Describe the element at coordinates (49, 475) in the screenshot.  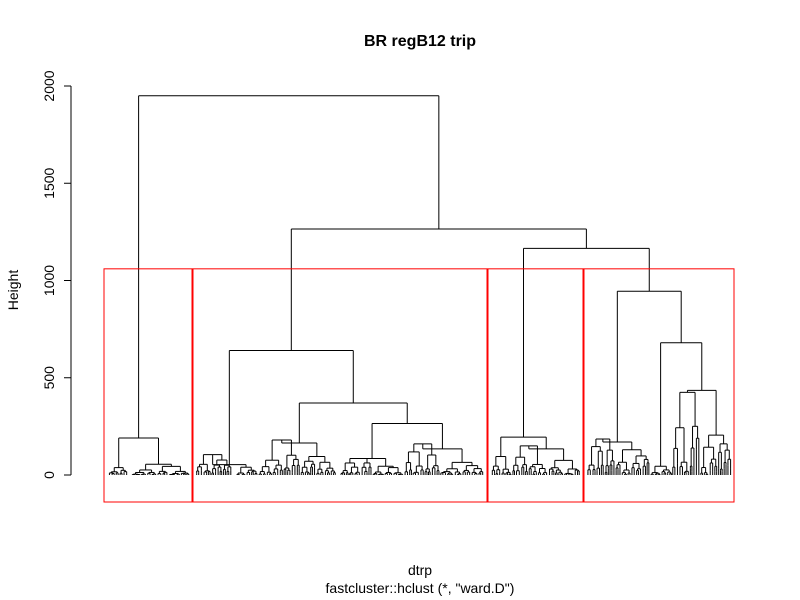
I see `y-tick-label: 0` at that location.